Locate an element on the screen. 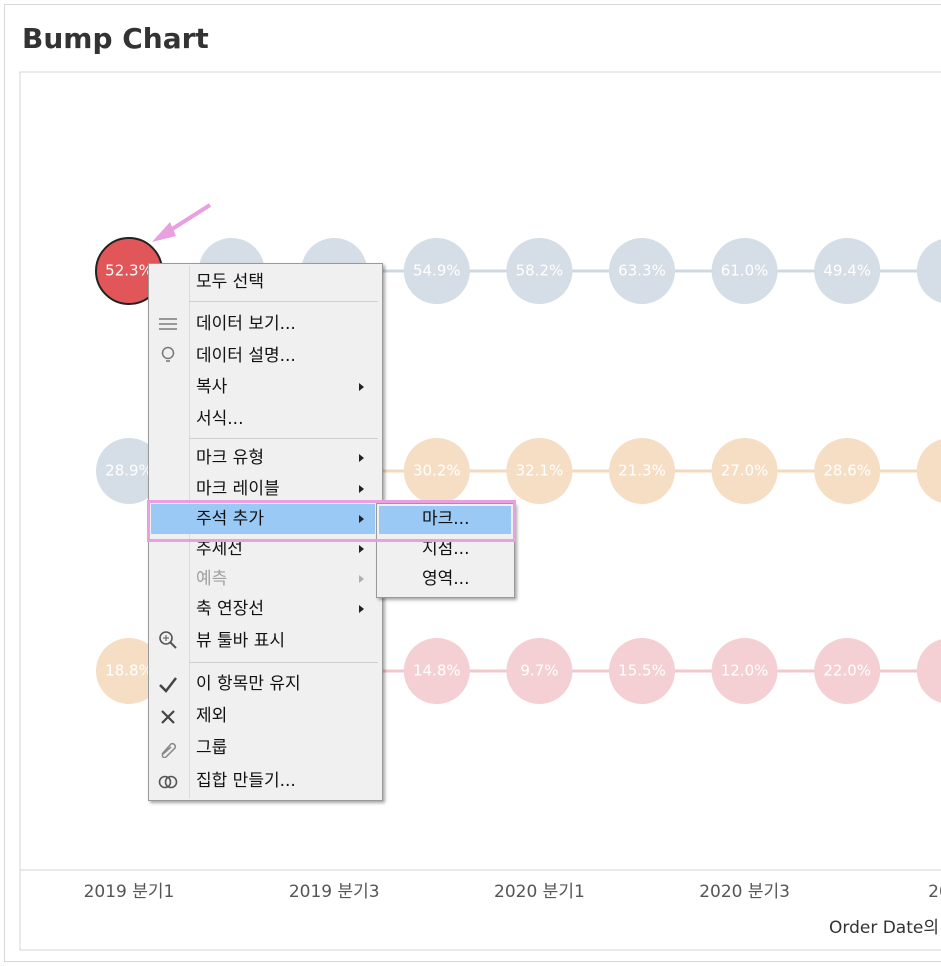  x-tick-label: 2019 분기1 is located at coordinates (129, 892).